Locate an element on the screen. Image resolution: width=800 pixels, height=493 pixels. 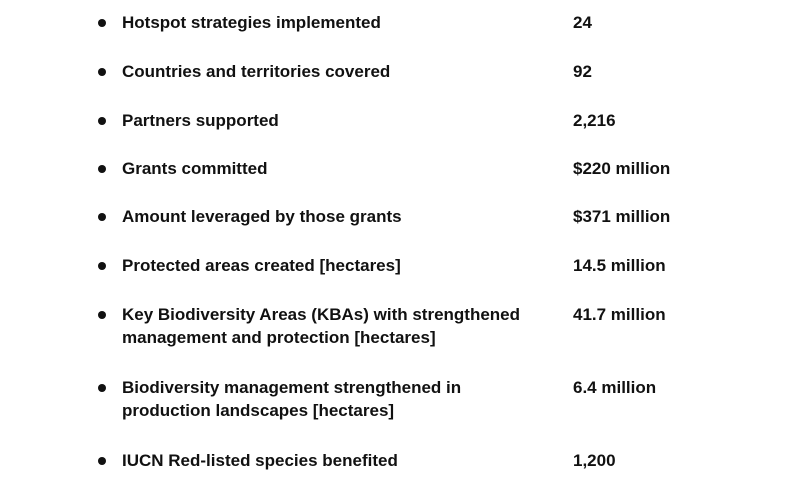
stat-value: 6.4 million is located at coordinates (615, 387).